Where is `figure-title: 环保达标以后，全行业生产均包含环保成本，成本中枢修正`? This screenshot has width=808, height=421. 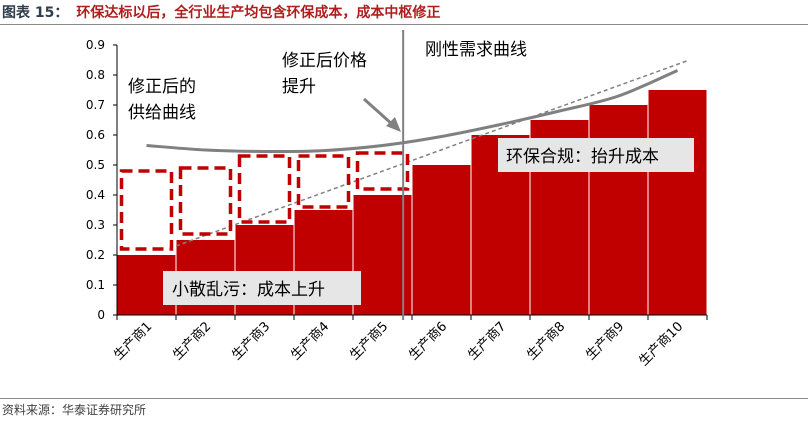 figure-title: 环保达标以后，全行业生产均包含环保成本，成本中枢修正 is located at coordinates (258, 13).